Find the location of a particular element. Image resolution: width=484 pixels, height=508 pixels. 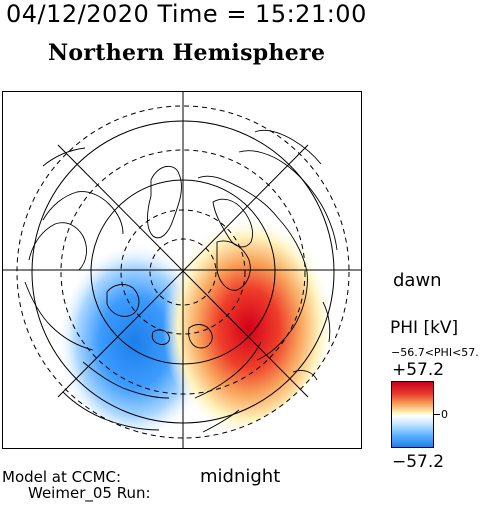

colorbar is located at coordinates (412, 414).